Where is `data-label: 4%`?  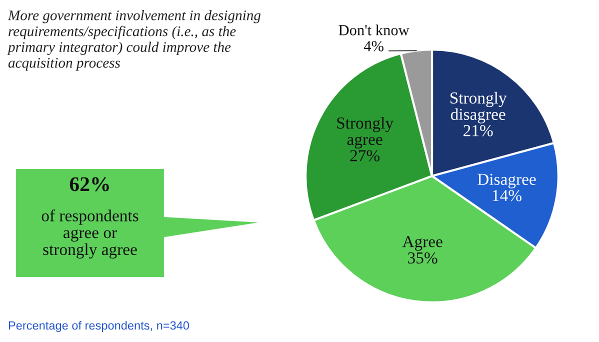
data-label: 4% is located at coordinates (374, 46).